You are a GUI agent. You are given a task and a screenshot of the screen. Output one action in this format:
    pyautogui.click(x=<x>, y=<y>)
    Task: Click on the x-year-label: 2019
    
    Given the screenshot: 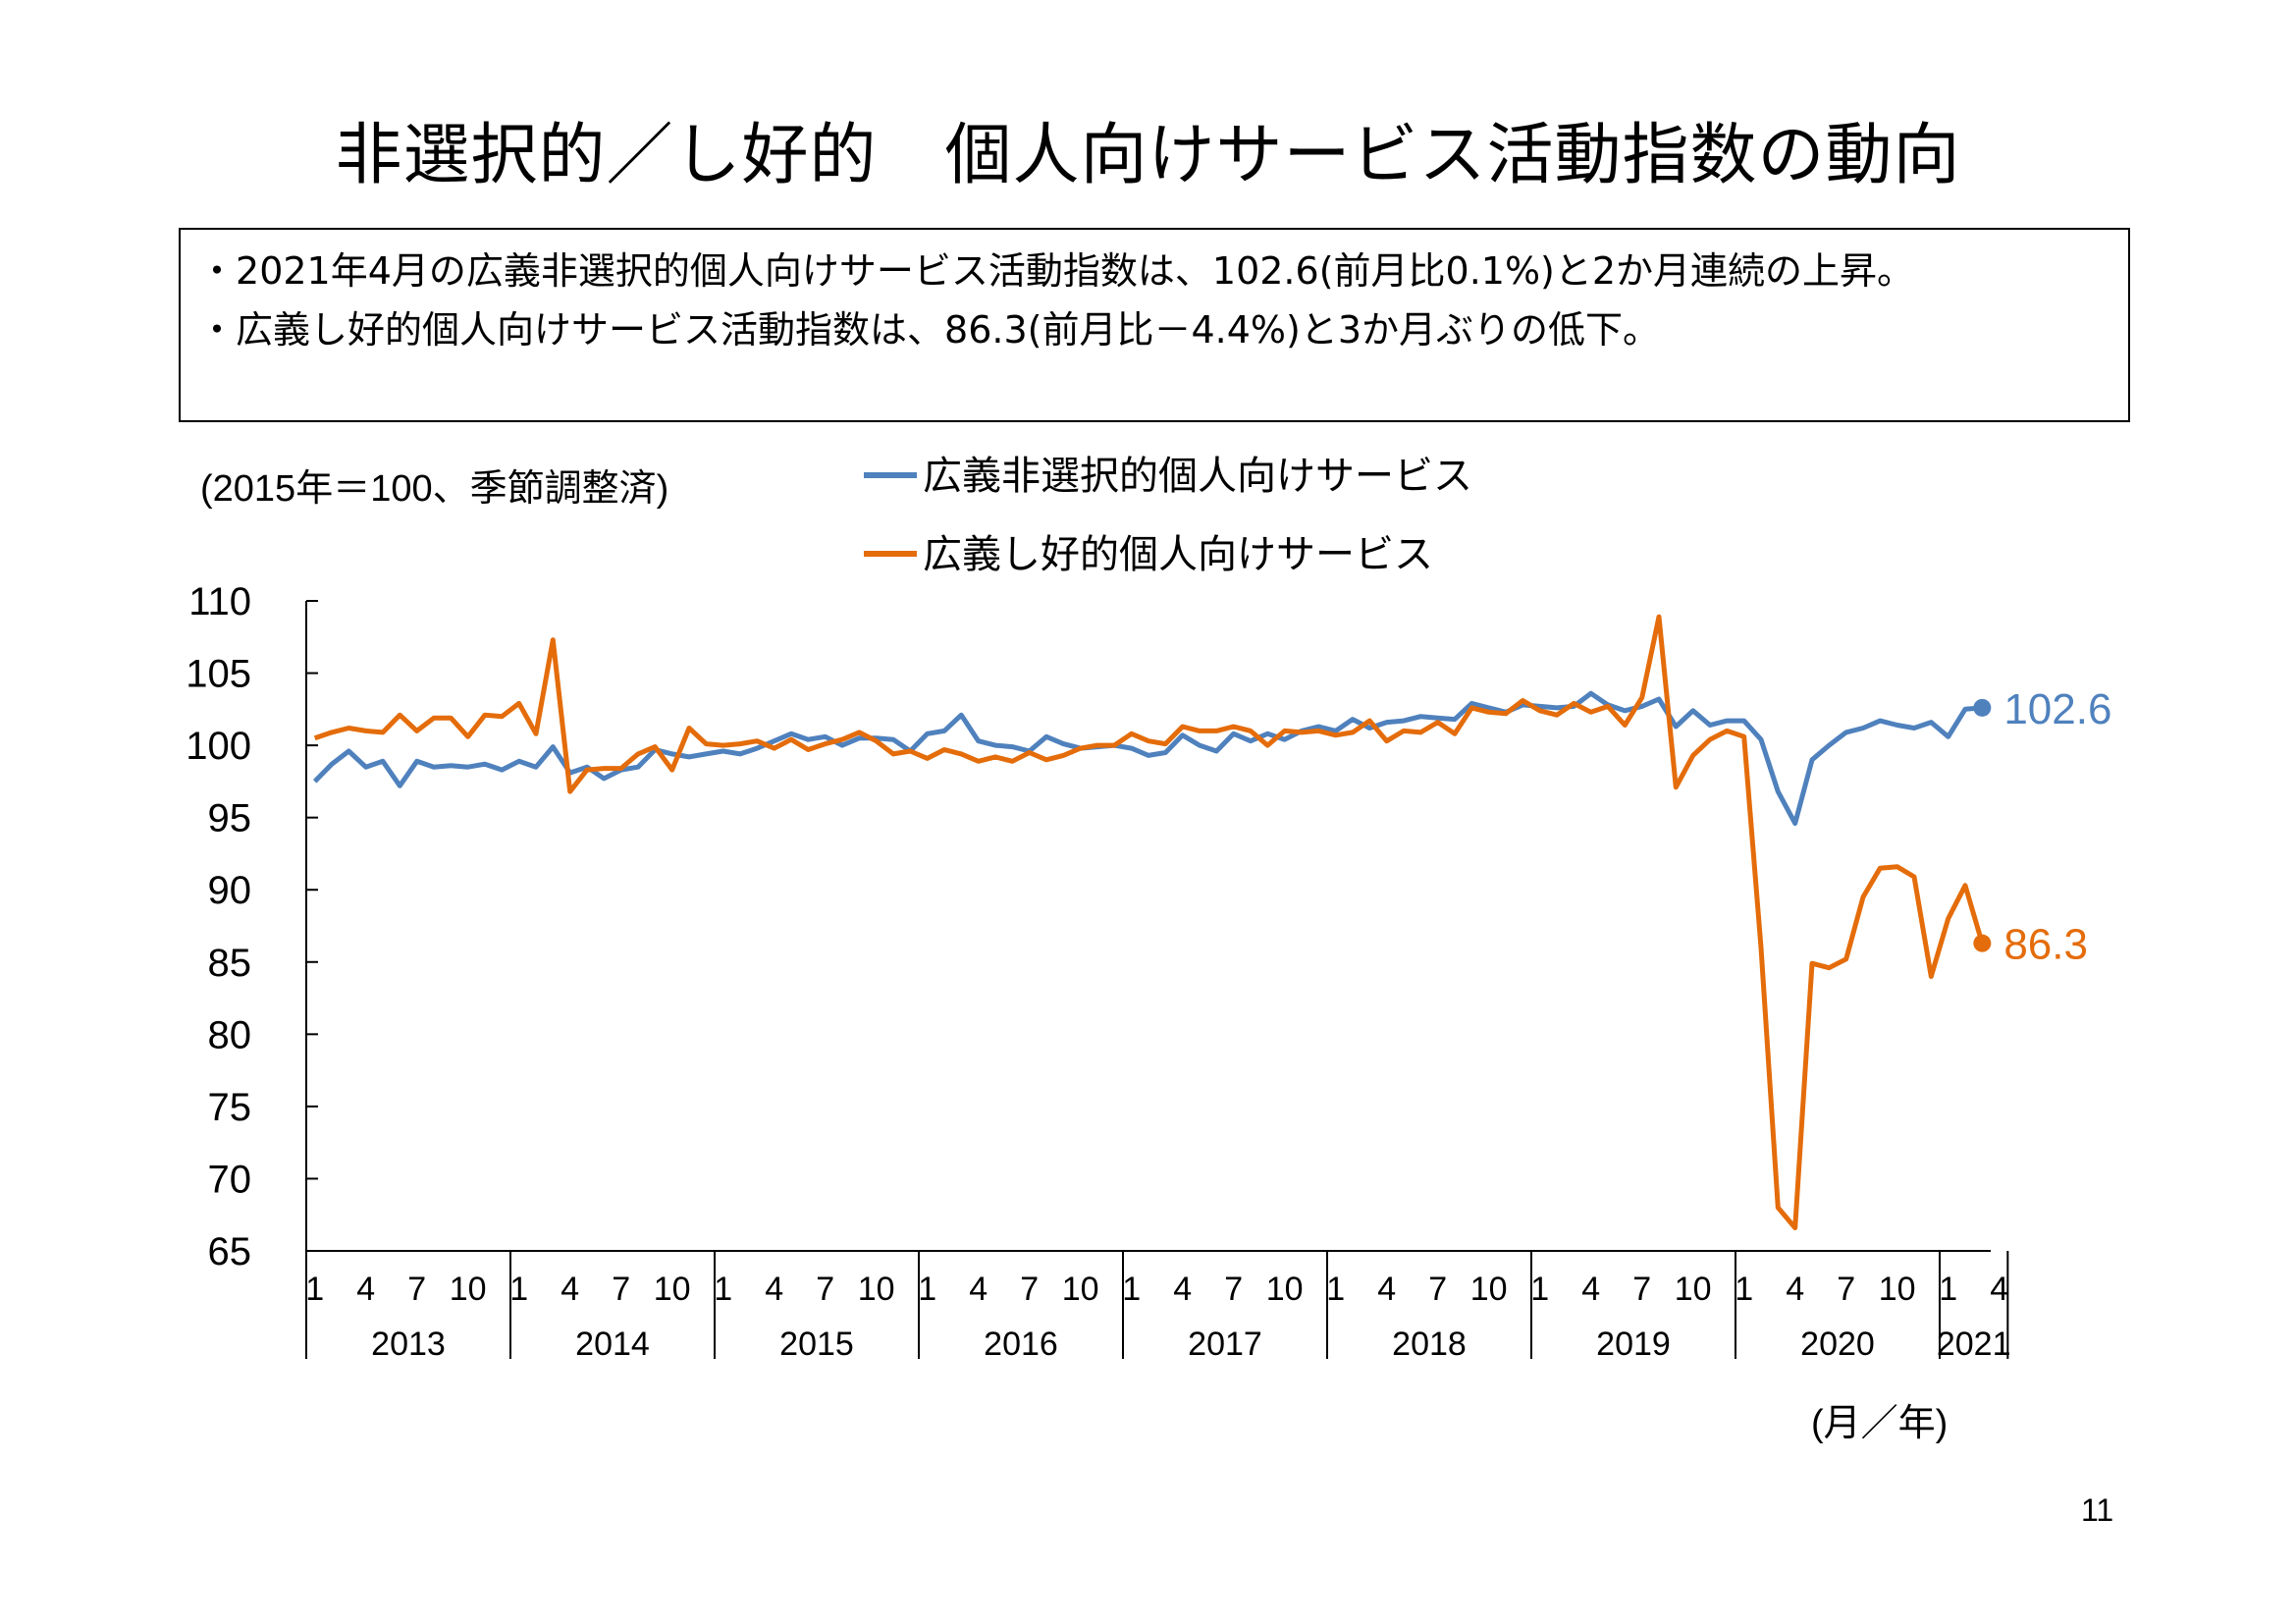 What is the action you would take?
    pyautogui.click(x=1633, y=1344)
    